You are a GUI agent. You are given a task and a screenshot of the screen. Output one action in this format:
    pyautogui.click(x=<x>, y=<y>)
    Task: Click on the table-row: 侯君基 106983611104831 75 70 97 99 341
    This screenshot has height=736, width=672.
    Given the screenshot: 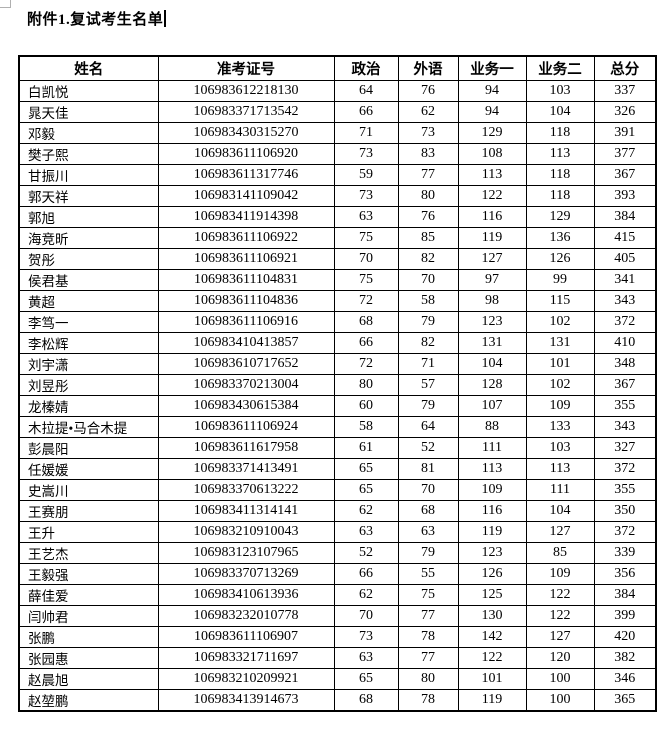 What is the action you would take?
    pyautogui.click(x=337, y=280)
    